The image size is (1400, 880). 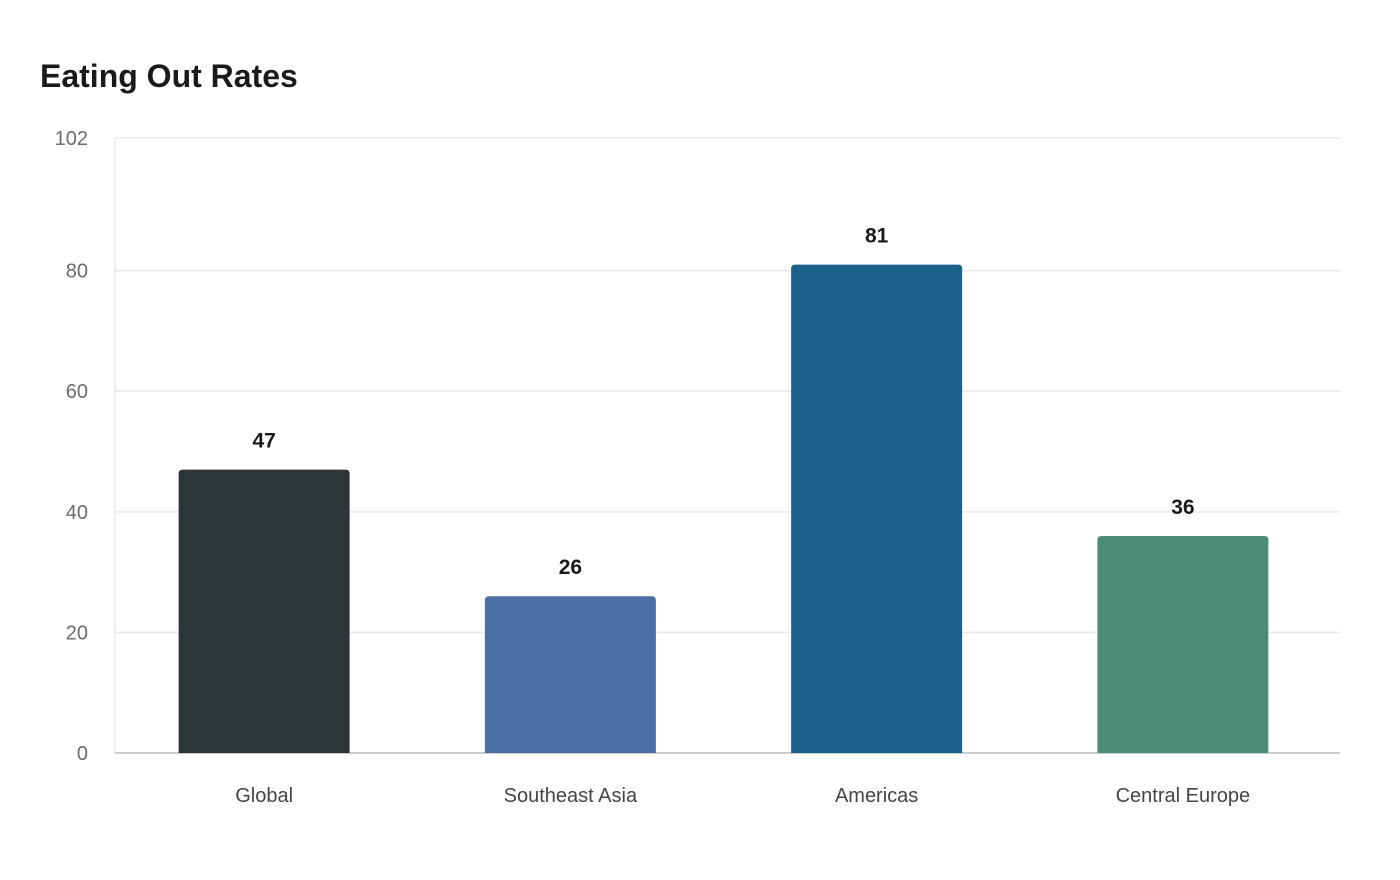 I want to click on y-tick-label: 40, so click(x=77, y=513).